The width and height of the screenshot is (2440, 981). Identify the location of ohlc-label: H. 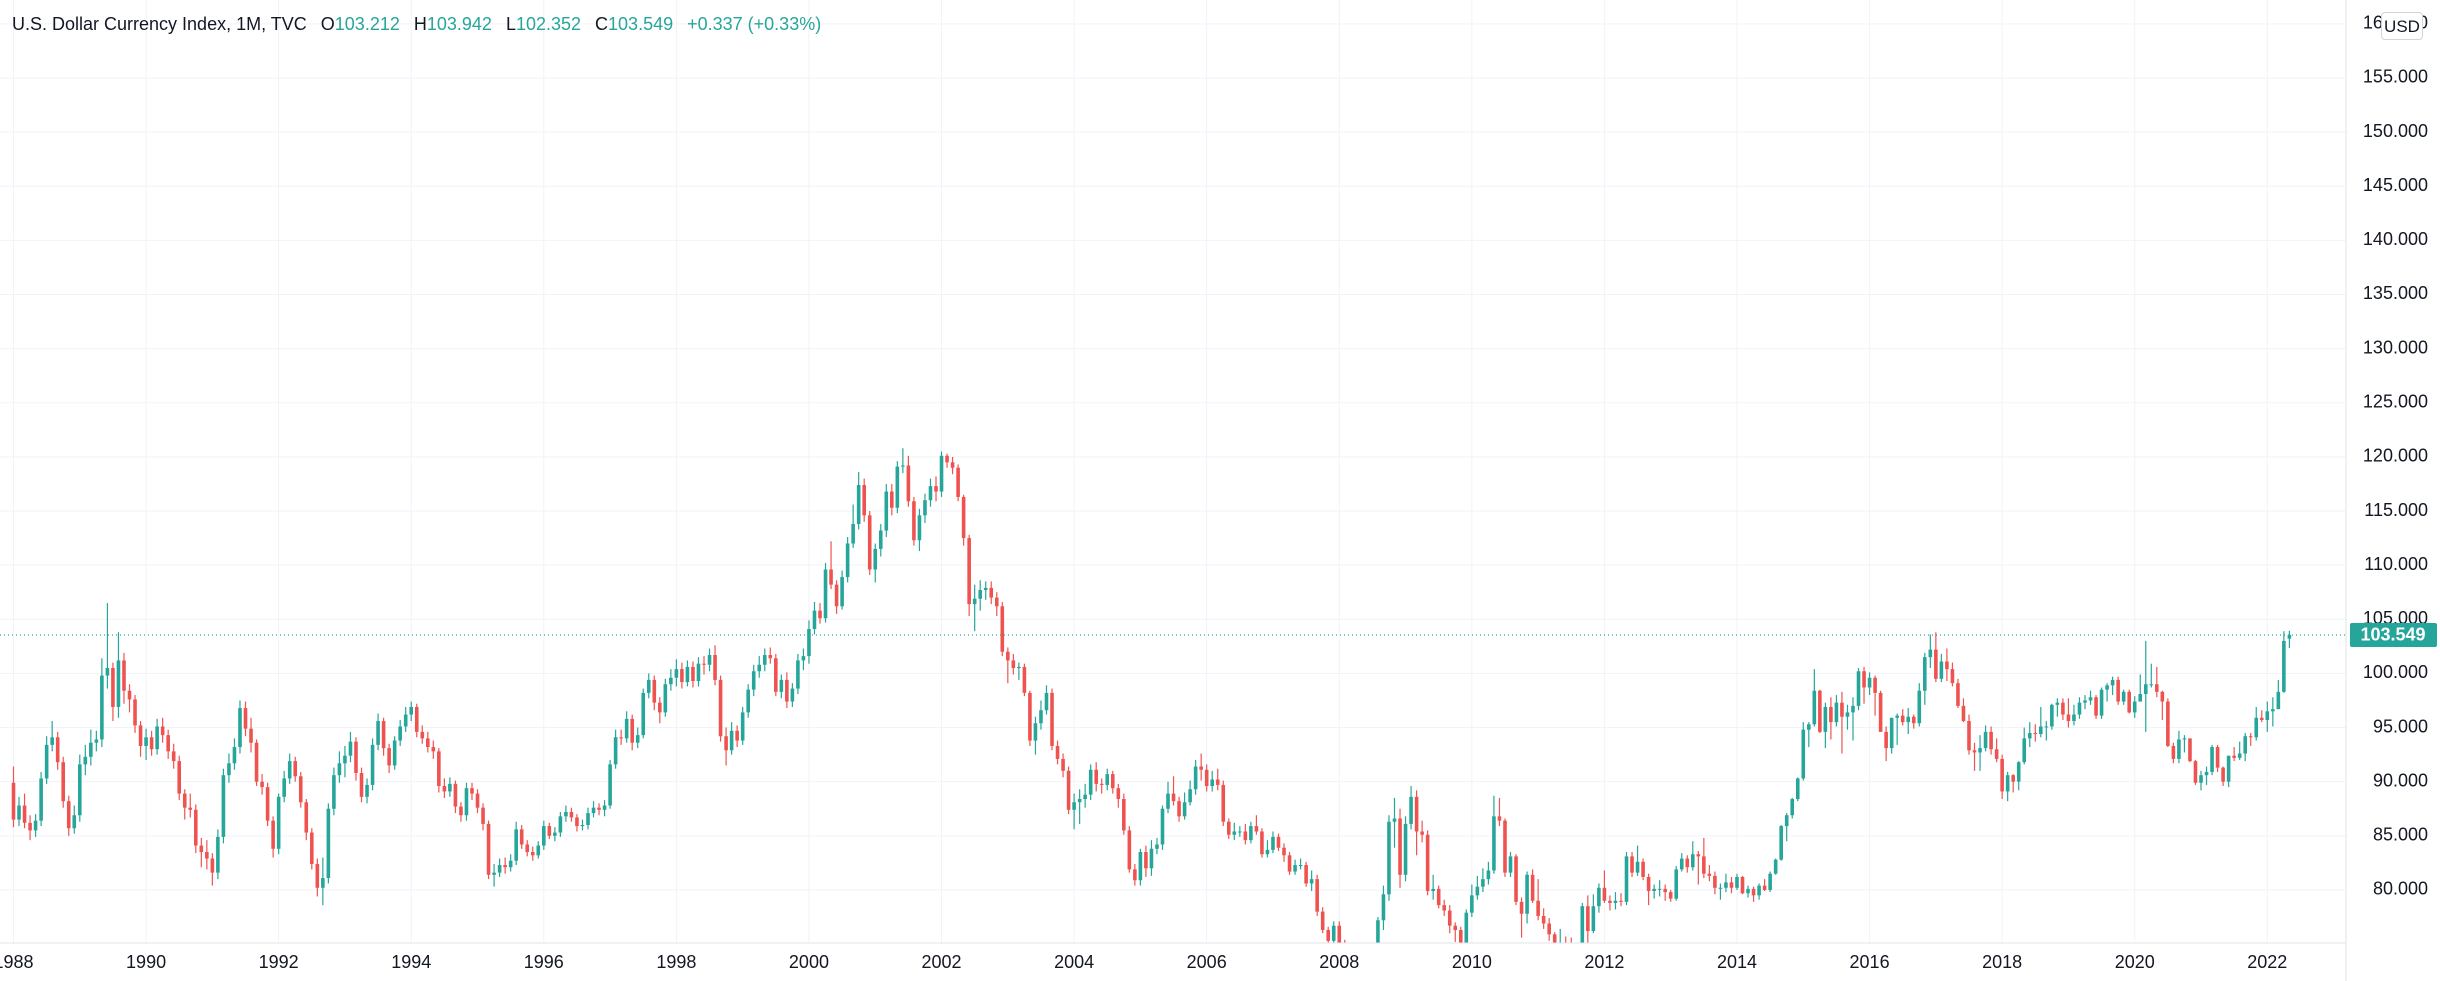
(420, 24).